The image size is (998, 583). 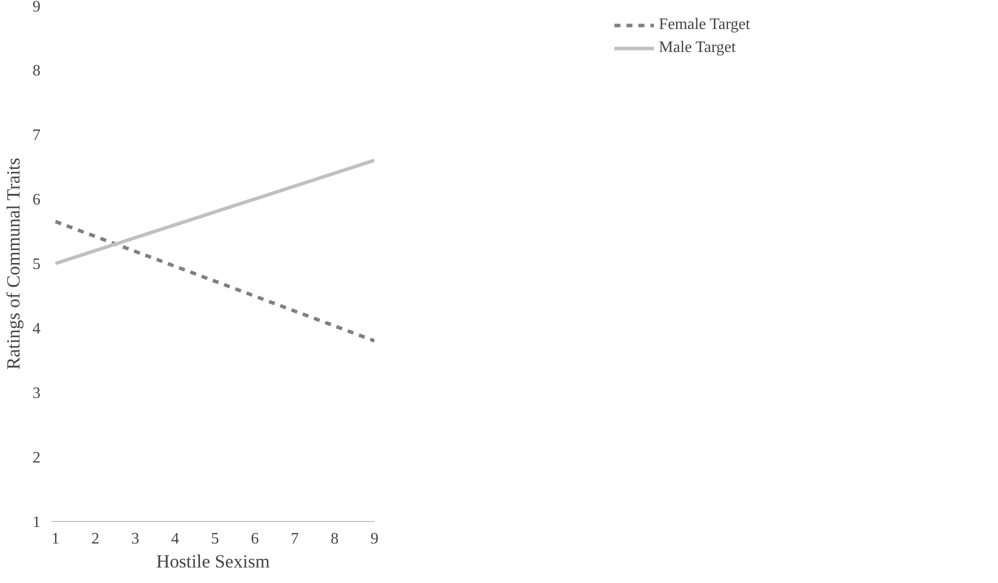 What do you see at coordinates (294, 539) in the screenshot?
I see `x-tick-label: 7` at bounding box center [294, 539].